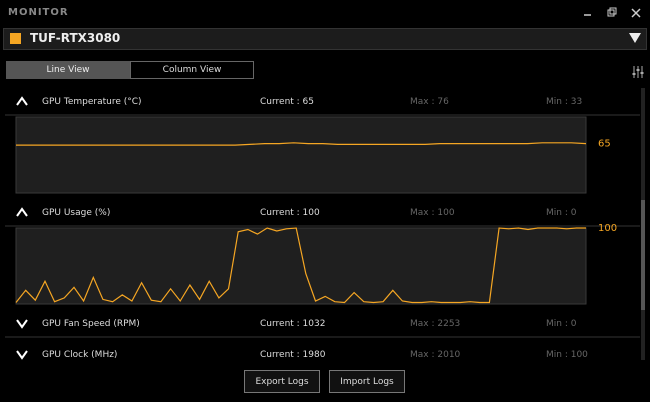 The width and height of the screenshot is (650, 402). What do you see at coordinates (282, 381) in the screenshot?
I see `export-logs-button: Export Logs` at bounding box center [282, 381].